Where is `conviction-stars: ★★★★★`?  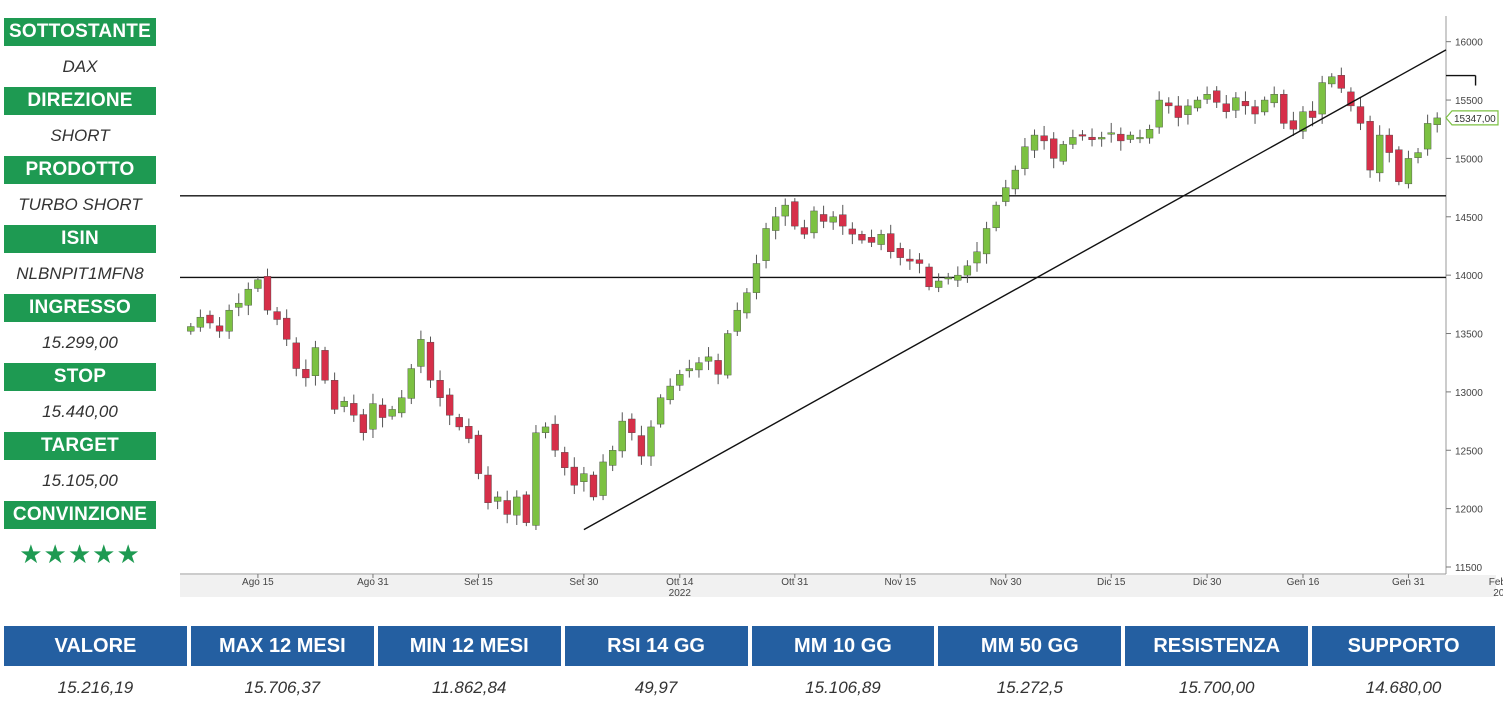
conviction-stars: ★★★★★ is located at coordinates (80, 553).